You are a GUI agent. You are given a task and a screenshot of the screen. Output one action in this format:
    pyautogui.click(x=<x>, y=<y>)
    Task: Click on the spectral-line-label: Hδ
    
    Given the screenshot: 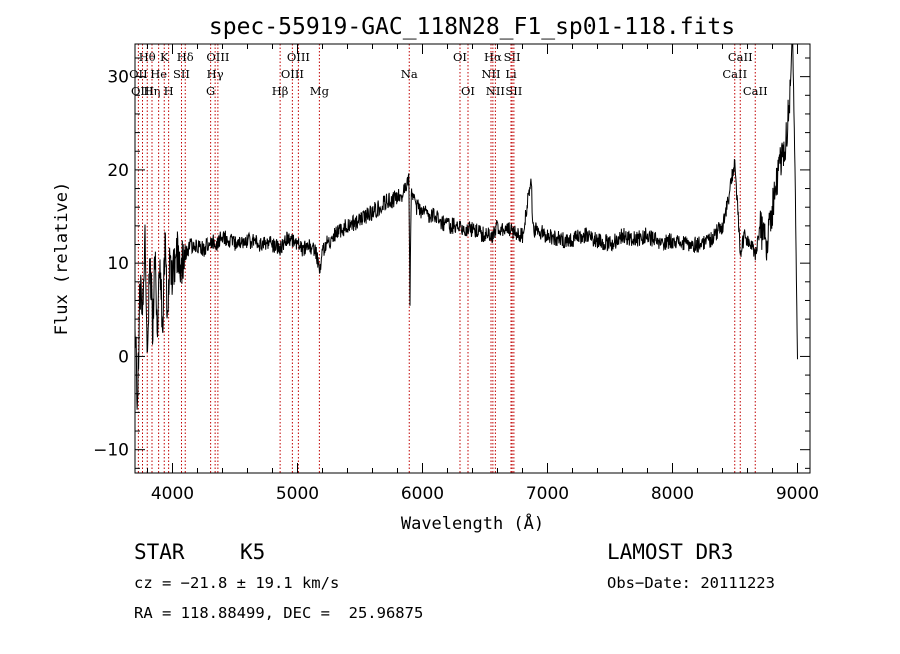 What is the action you would take?
    pyautogui.click(x=185, y=57)
    